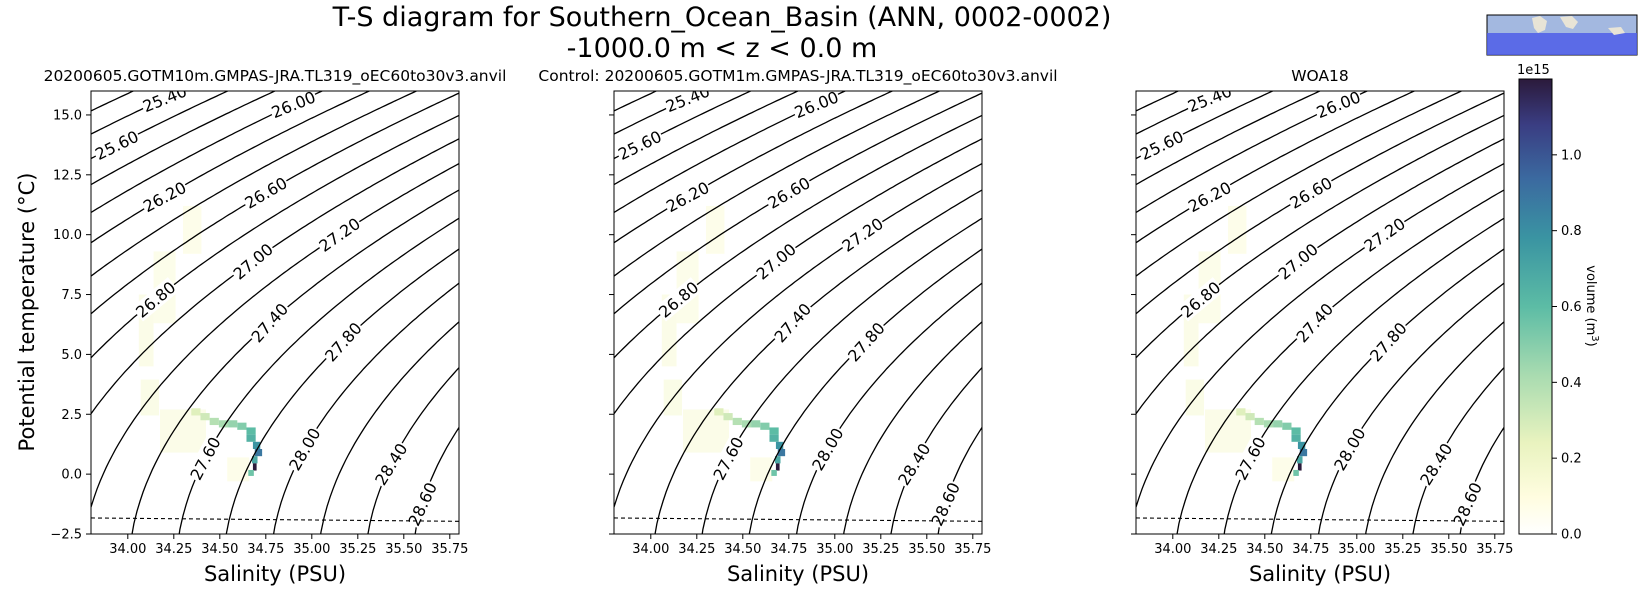  I want to click on colorbar-label-text: volume (m, so click(1590, 300).